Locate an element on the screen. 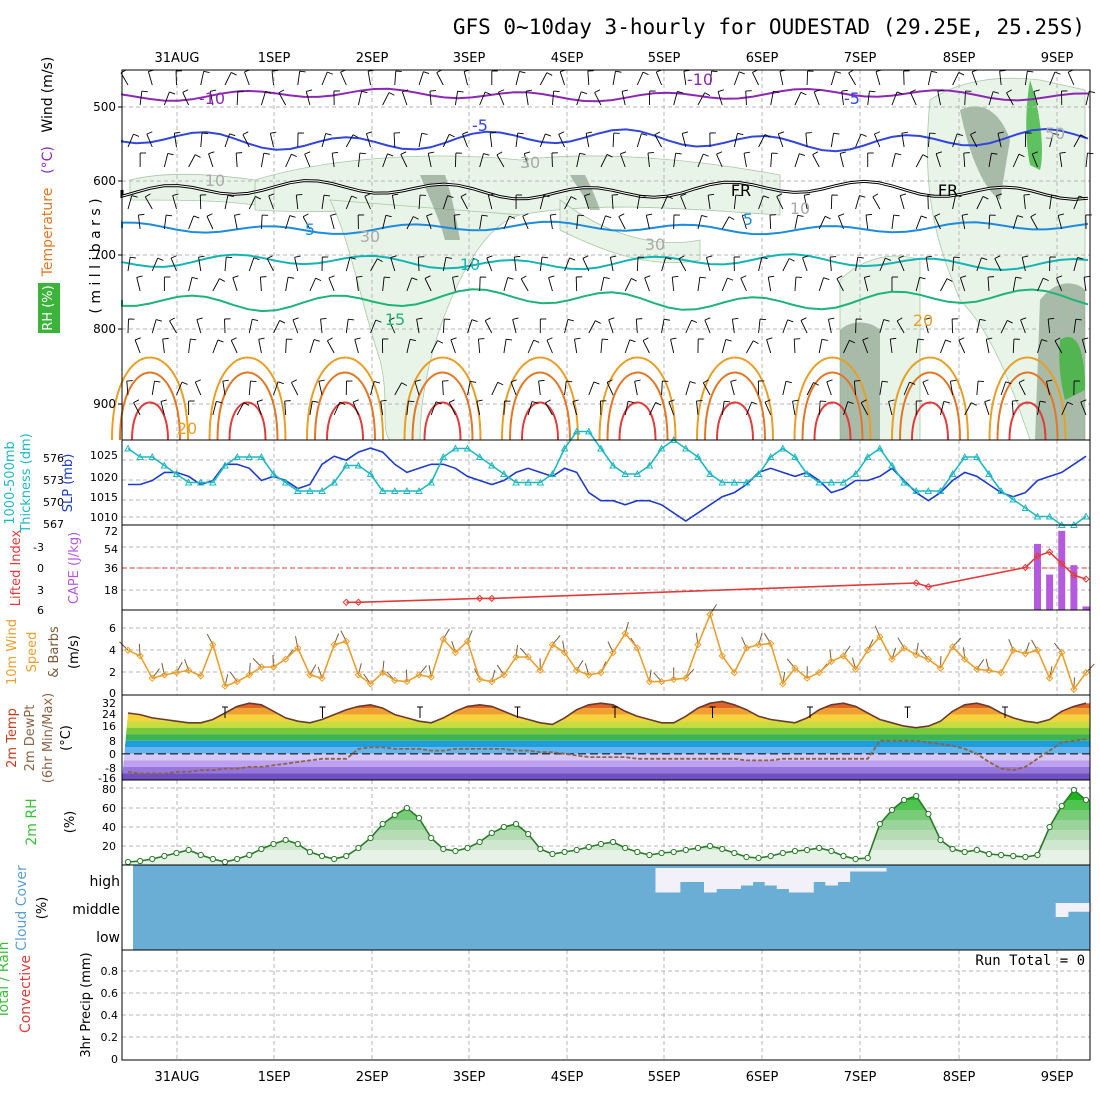 This screenshot has width=1100, height=1104. precip-tick-label: 0.8 is located at coordinates (110, 971).